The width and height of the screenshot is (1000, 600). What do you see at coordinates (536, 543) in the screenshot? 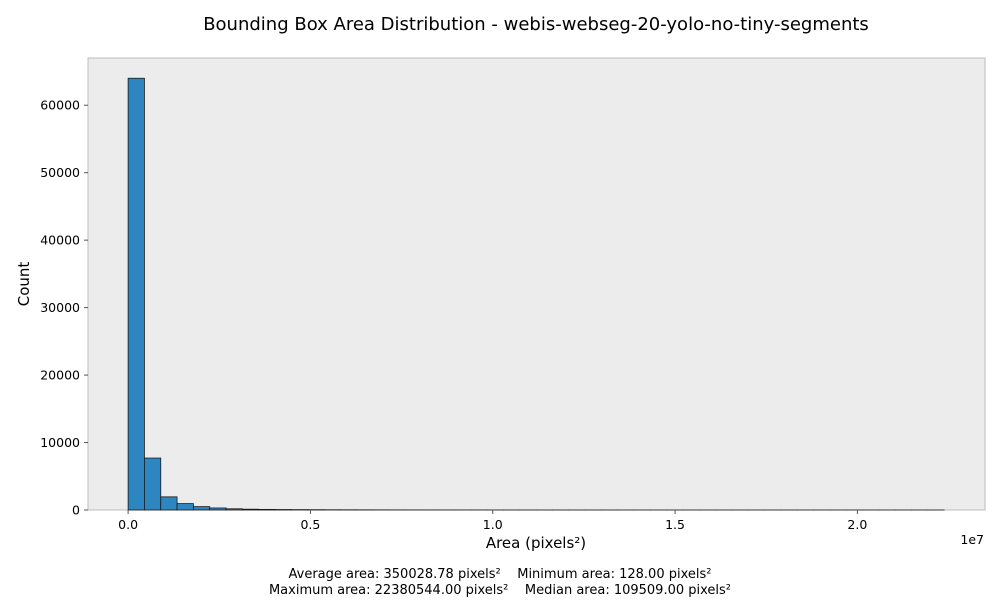
I see `x-axis-label: Area (pixels²)` at bounding box center [536, 543].